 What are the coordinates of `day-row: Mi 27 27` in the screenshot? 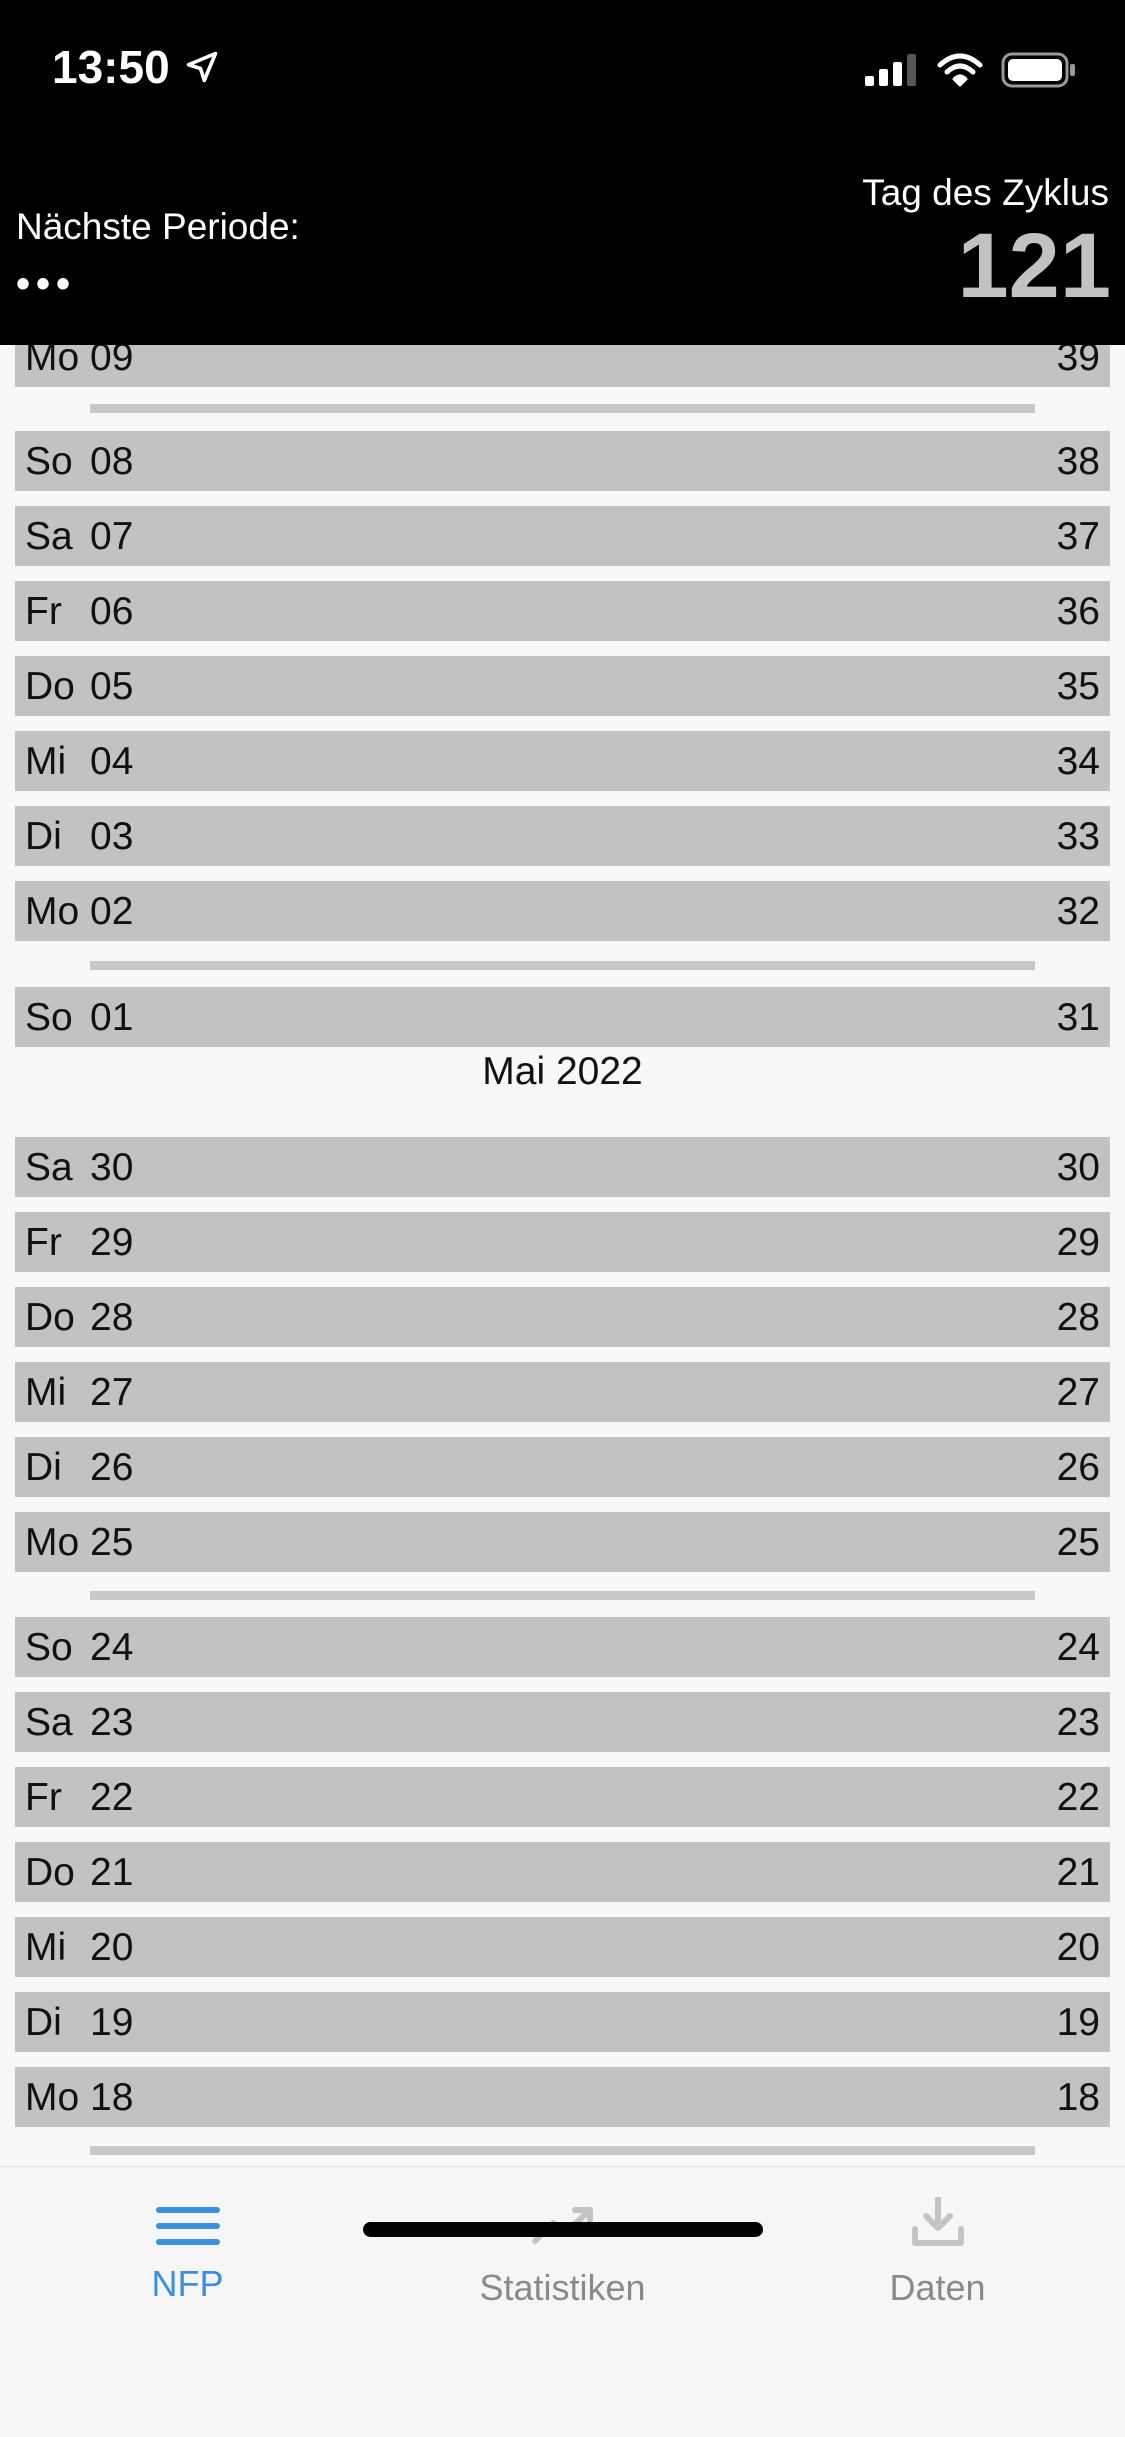 It's located at (562, 1392).